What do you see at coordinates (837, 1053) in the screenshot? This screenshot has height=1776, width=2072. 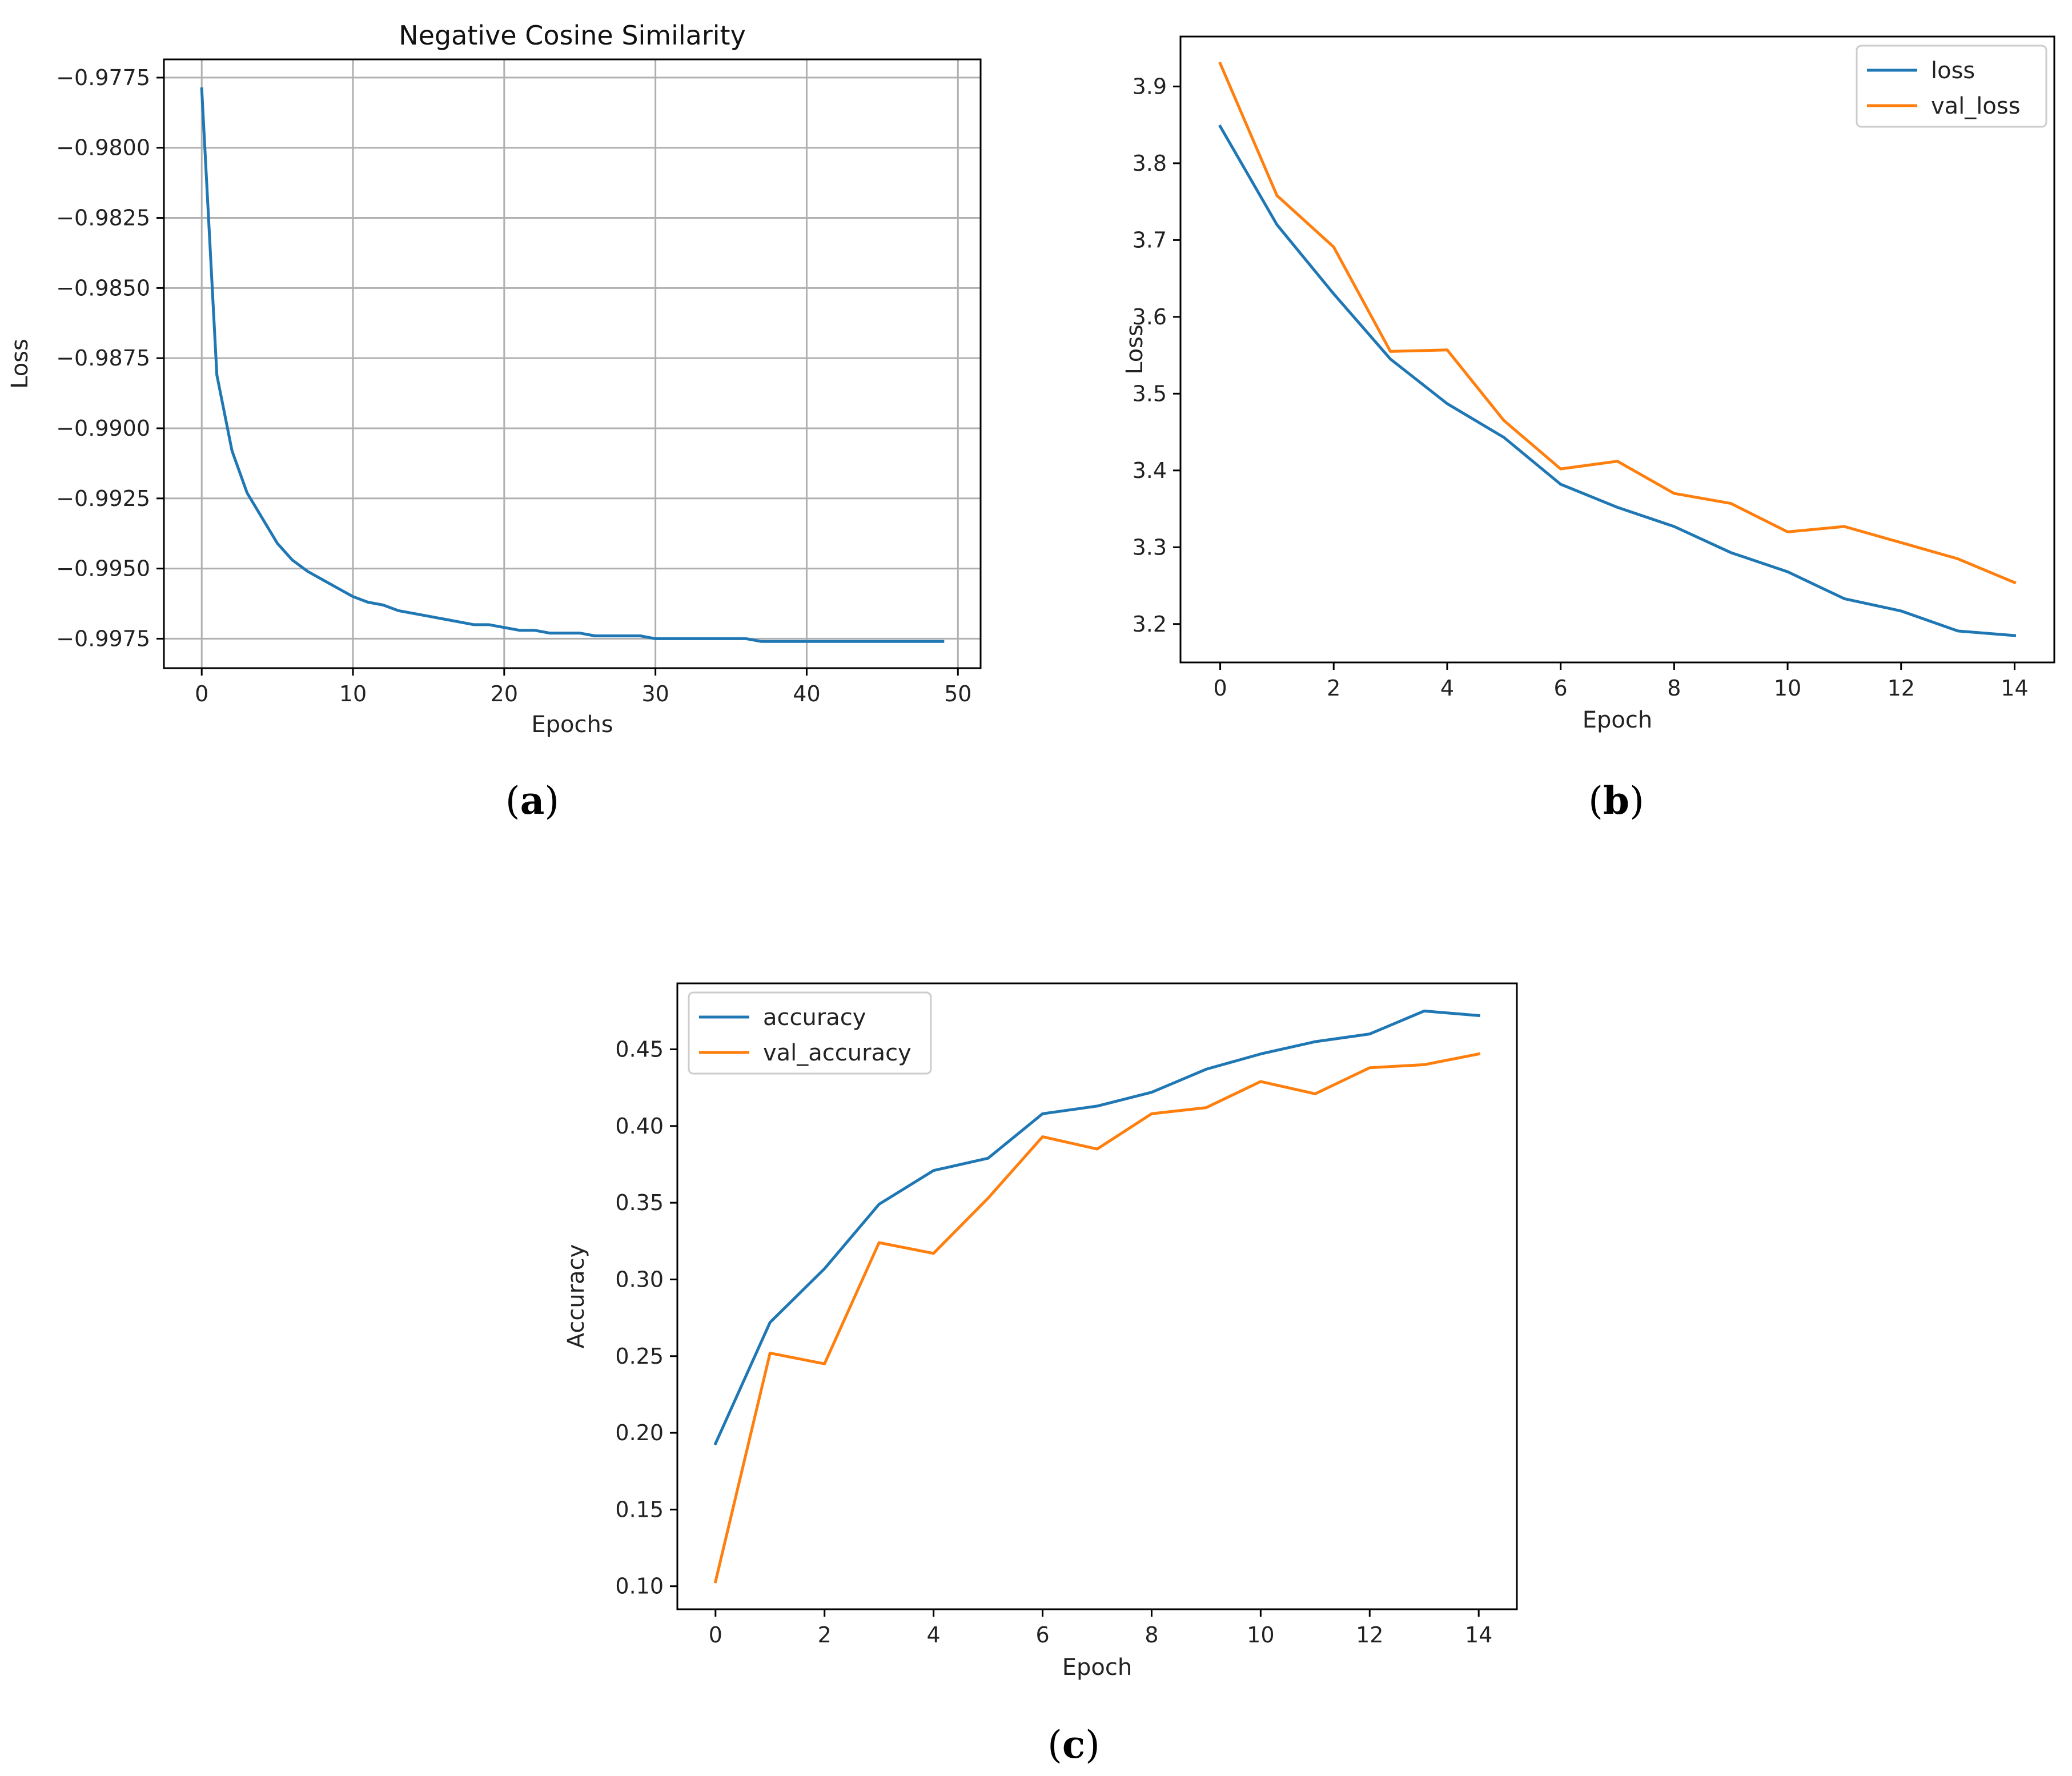 I see `chart-c-legend-label-val-accuracy: val_accuracy` at bounding box center [837, 1053].